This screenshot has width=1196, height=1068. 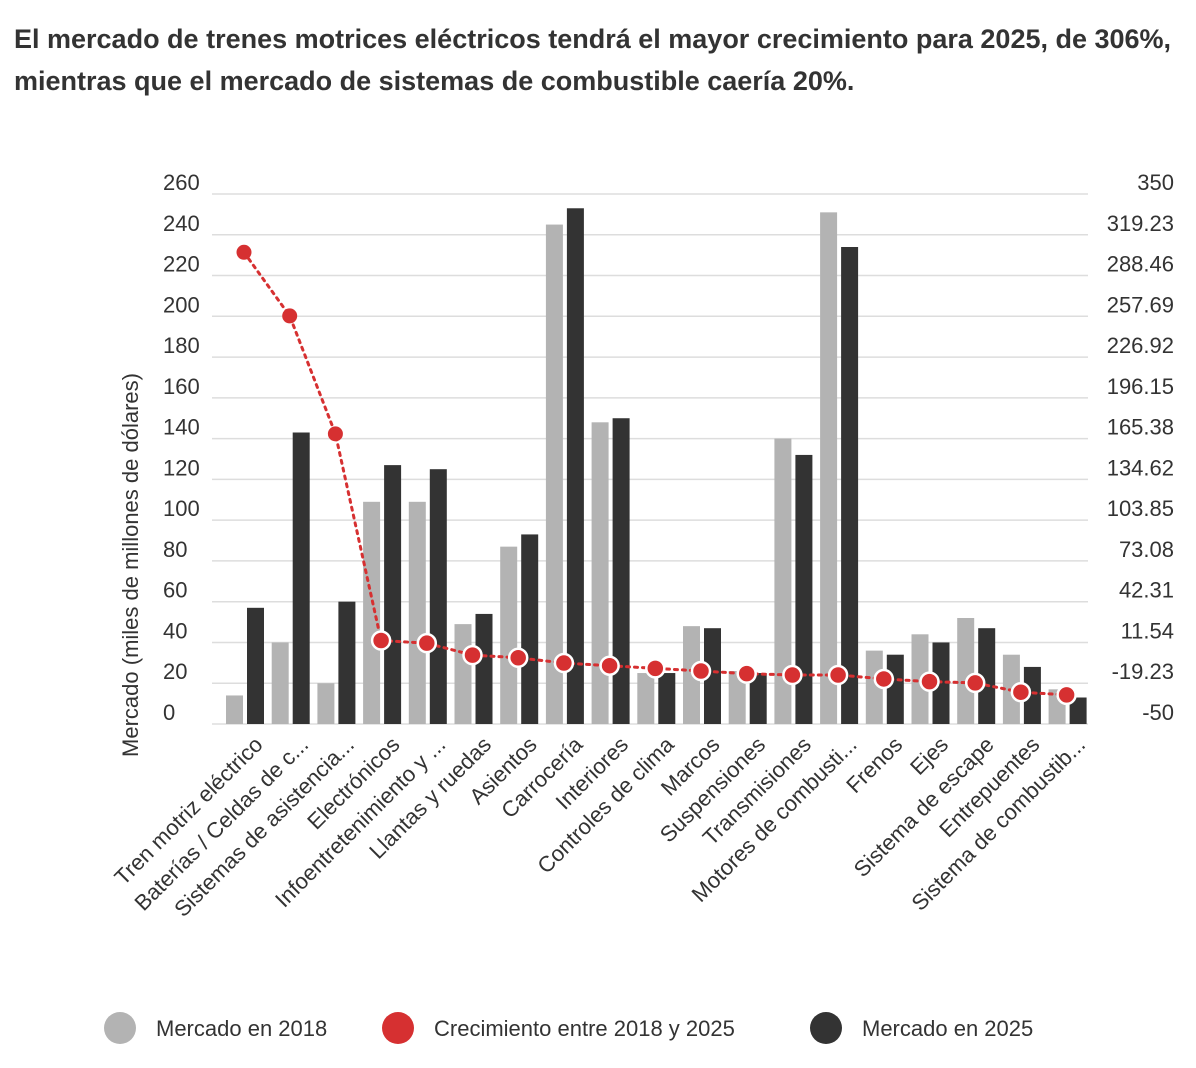 What do you see at coordinates (1140, 223) in the screenshot?
I see `right-tick-label: 319.23` at bounding box center [1140, 223].